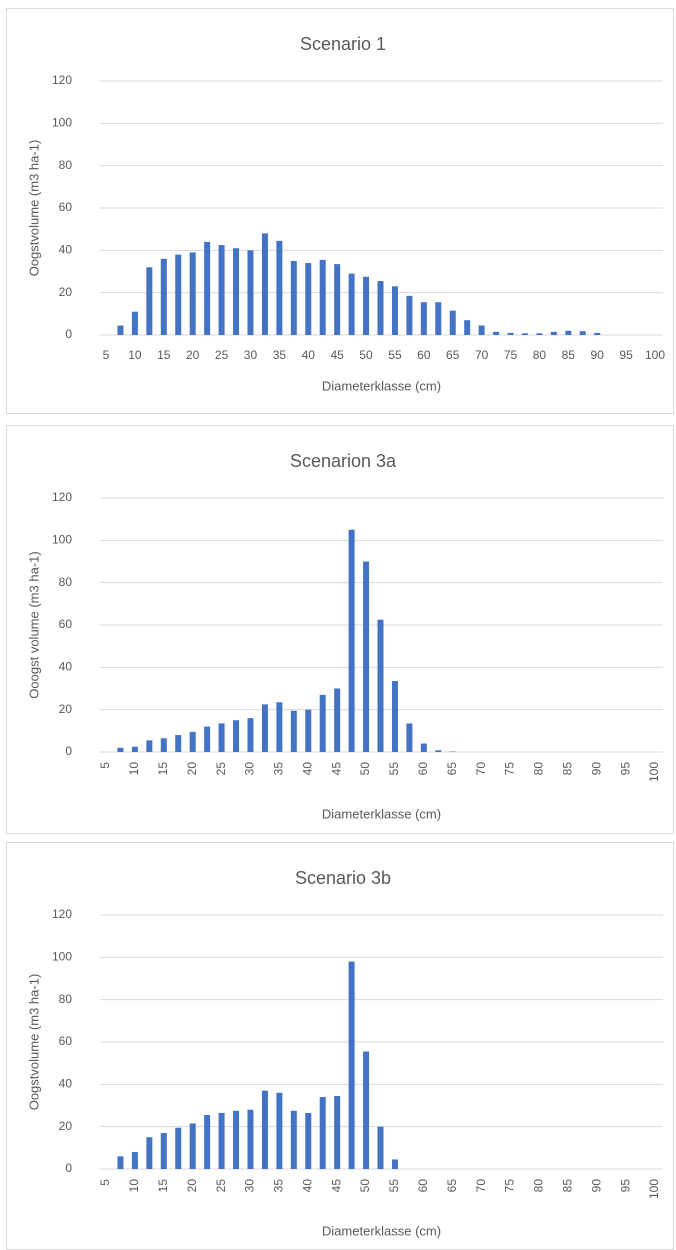  Describe the element at coordinates (395, 355) in the screenshot. I see `x-tick-label: 55` at that location.